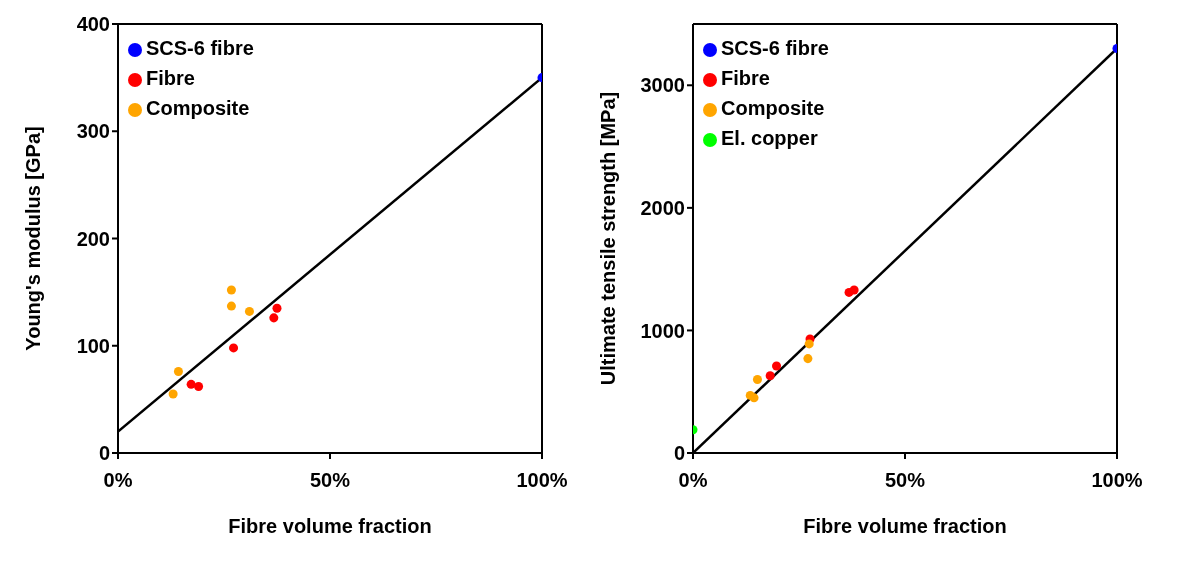 The width and height of the screenshot is (1182, 565). I want to click on y-tick-label: 300, so click(93, 131).